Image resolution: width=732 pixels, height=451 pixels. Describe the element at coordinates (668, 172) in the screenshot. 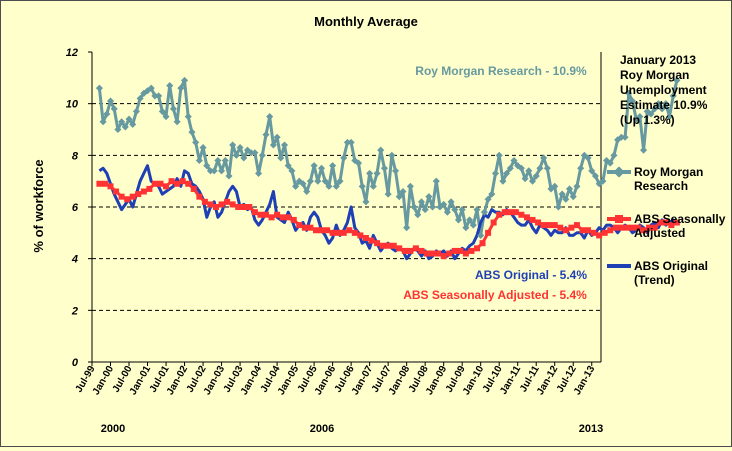

I see `legend-label: Roy Morgan` at that location.